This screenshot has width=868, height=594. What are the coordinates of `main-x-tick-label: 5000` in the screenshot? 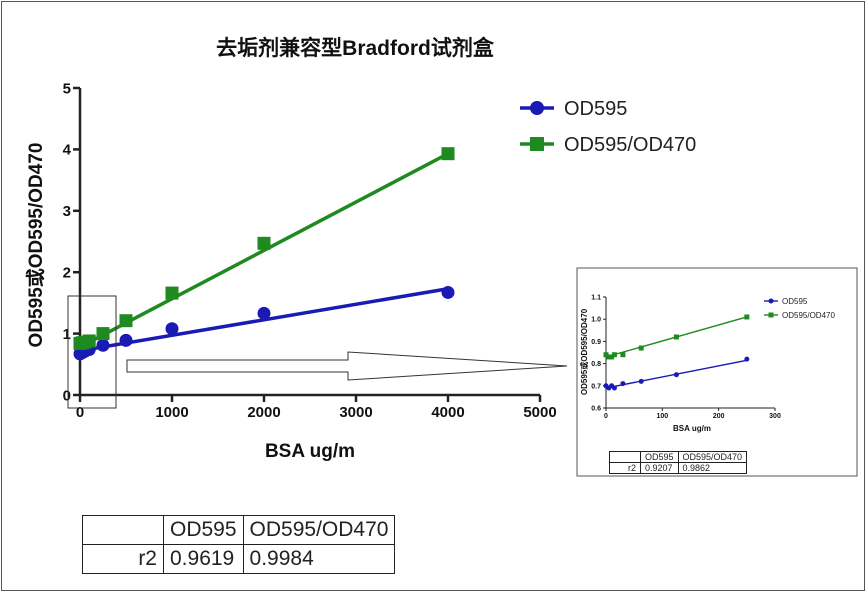 It's located at (539, 412).